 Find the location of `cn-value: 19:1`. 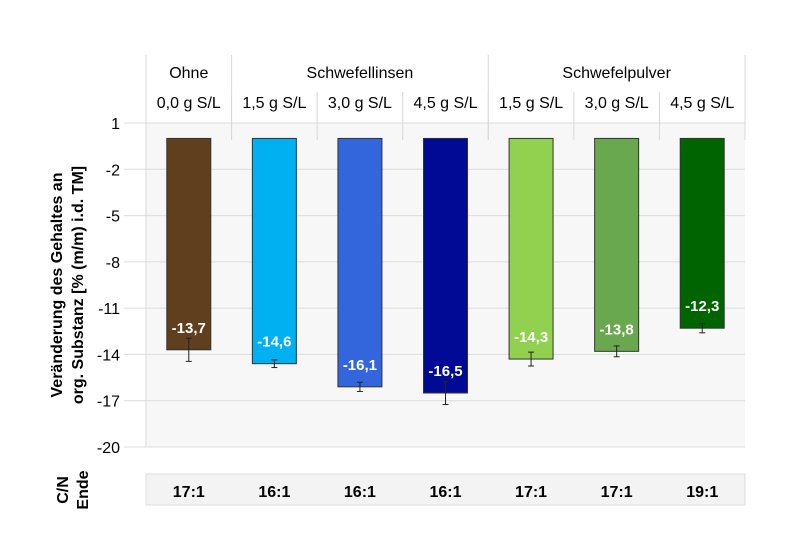

cn-value: 19:1 is located at coordinates (702, 492).